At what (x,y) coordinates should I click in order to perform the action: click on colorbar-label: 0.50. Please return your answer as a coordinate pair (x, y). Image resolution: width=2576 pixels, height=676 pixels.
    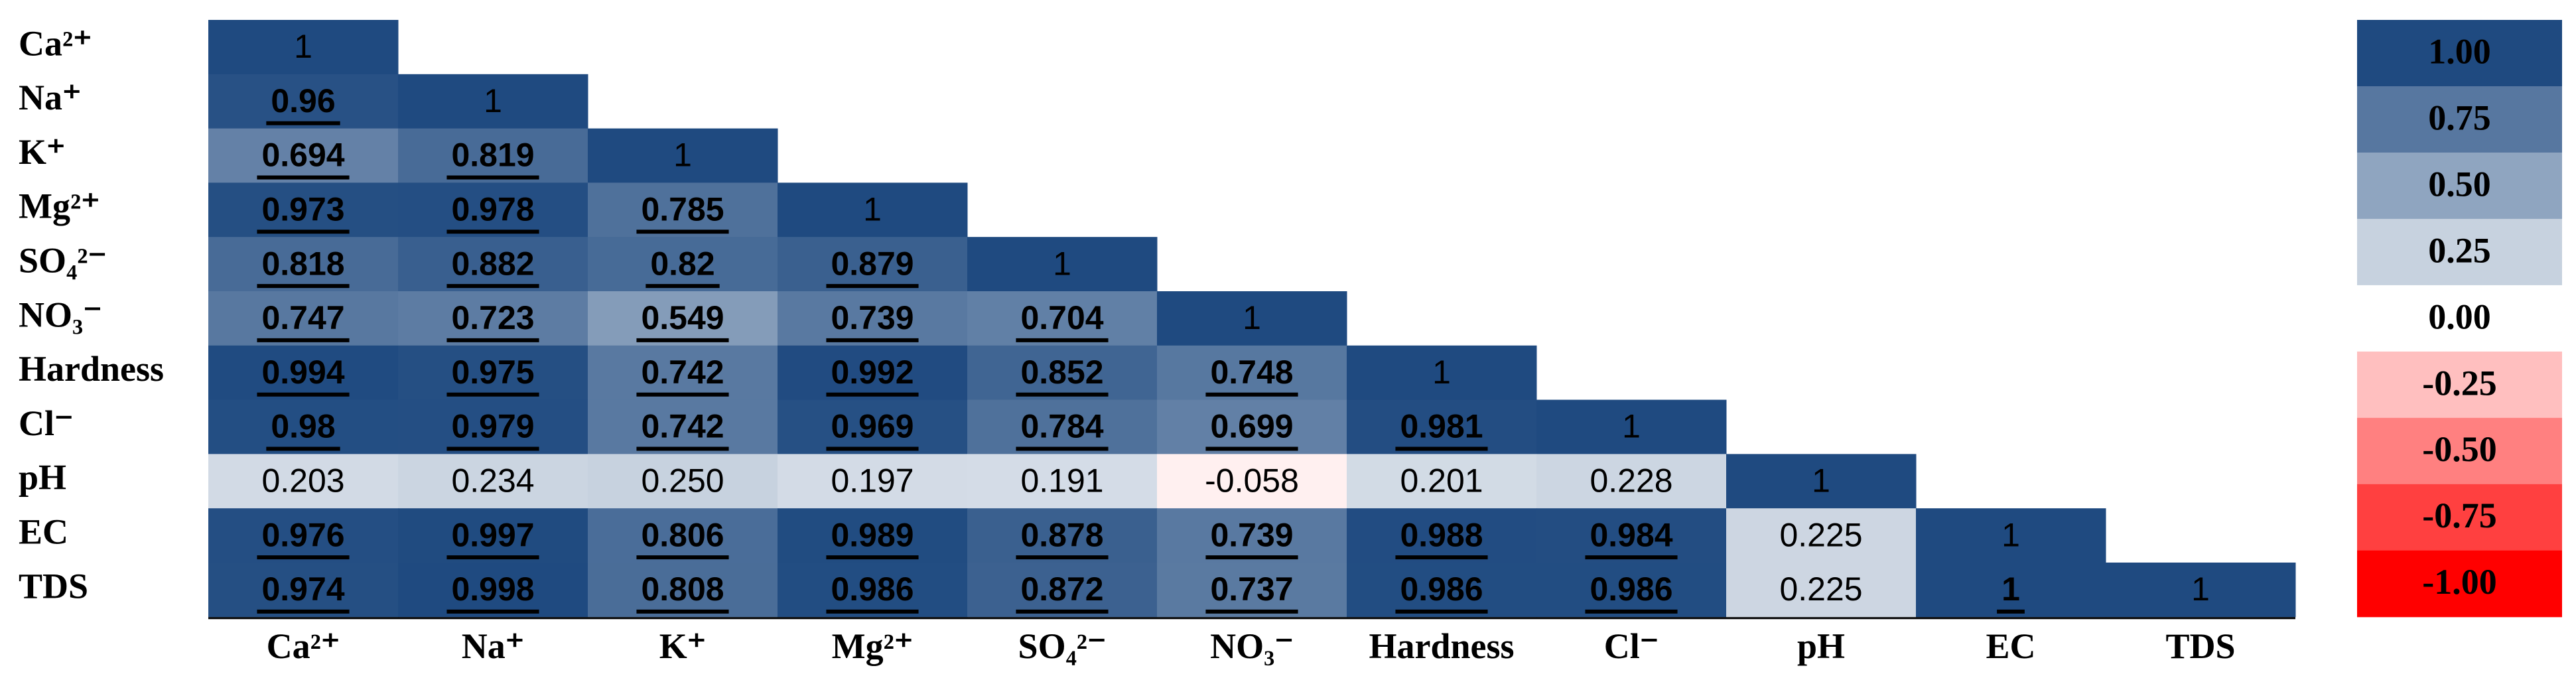
    Looking at the image, I should click on (2459, 184).